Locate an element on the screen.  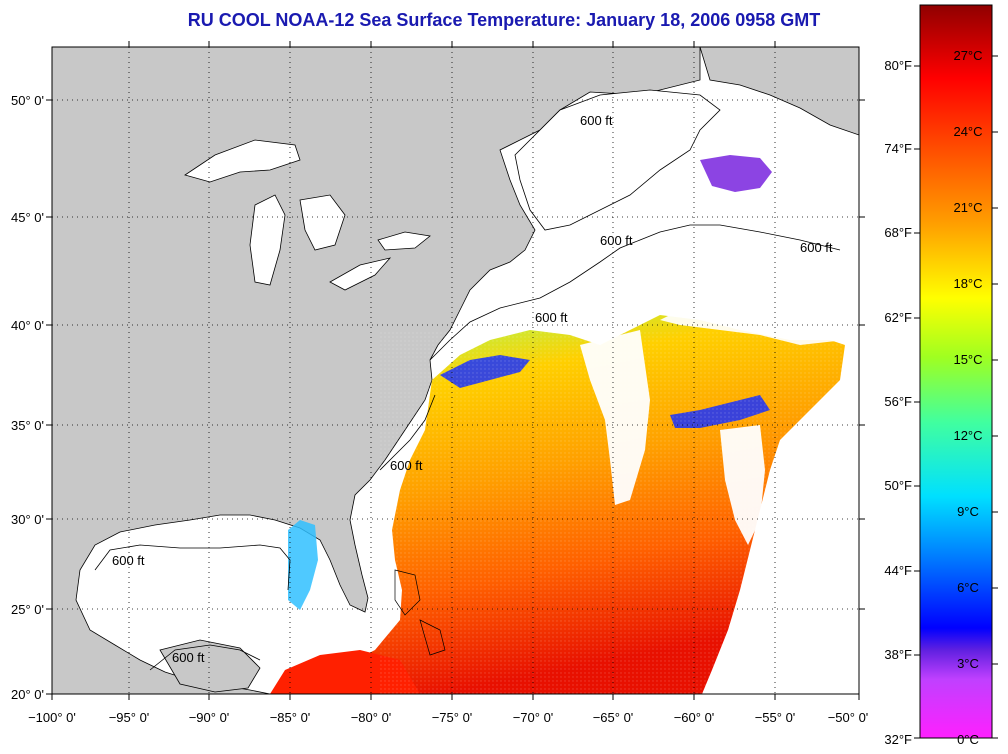
colorbar-c-label: 12°C is located at coordinates (967, 435).